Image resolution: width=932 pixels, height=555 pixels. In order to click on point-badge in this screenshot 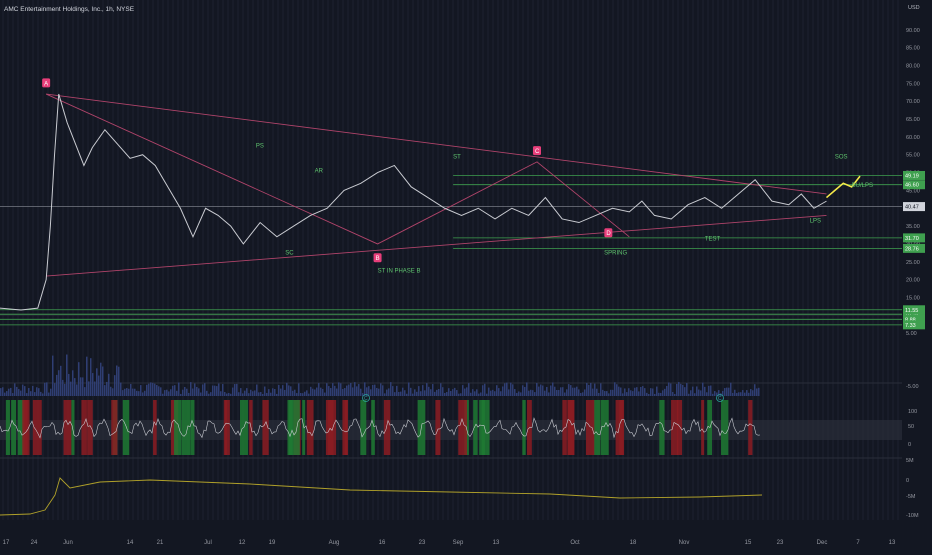, I will do `click(46, 83)`.